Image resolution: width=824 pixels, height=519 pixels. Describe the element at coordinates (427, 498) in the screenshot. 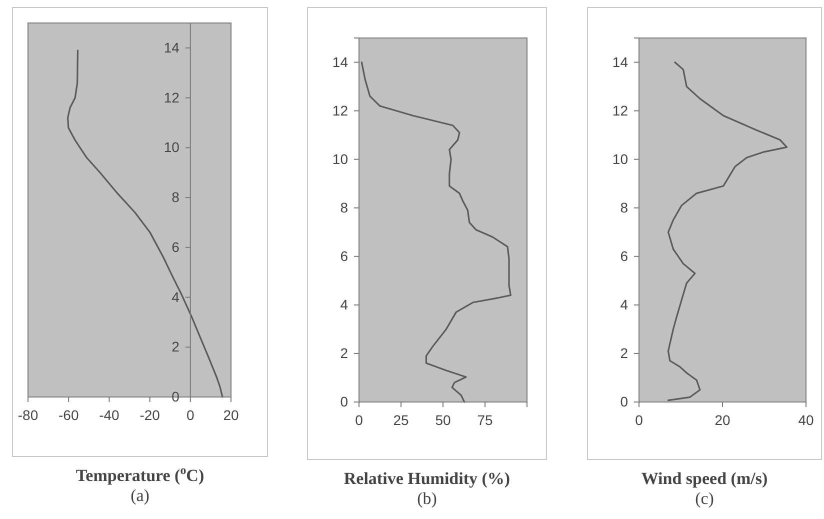

I see `text: (b)` at that location.